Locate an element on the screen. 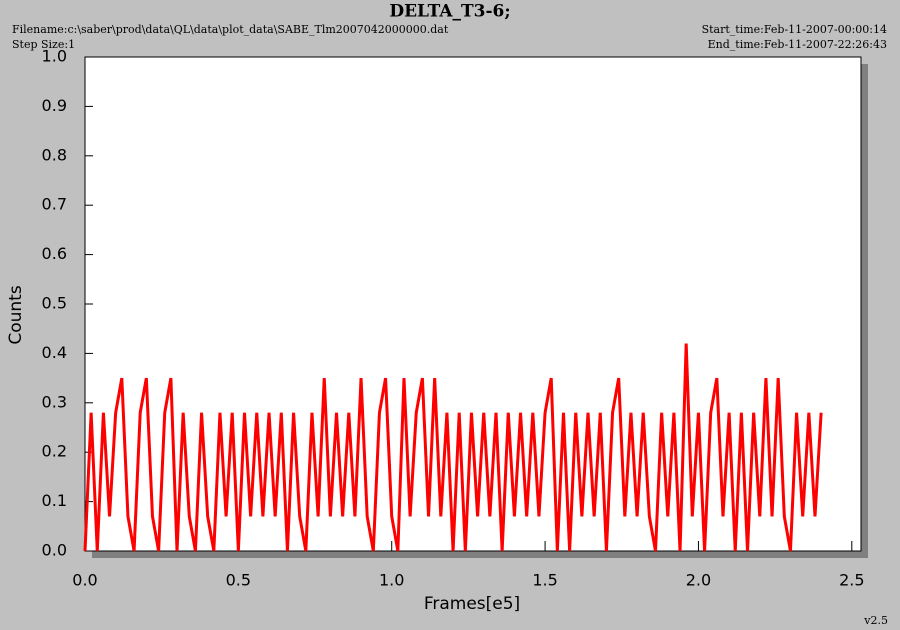 This screenshot has height=630, width=900. step-size: Step Size:1 is located at coordinates (43, 44).